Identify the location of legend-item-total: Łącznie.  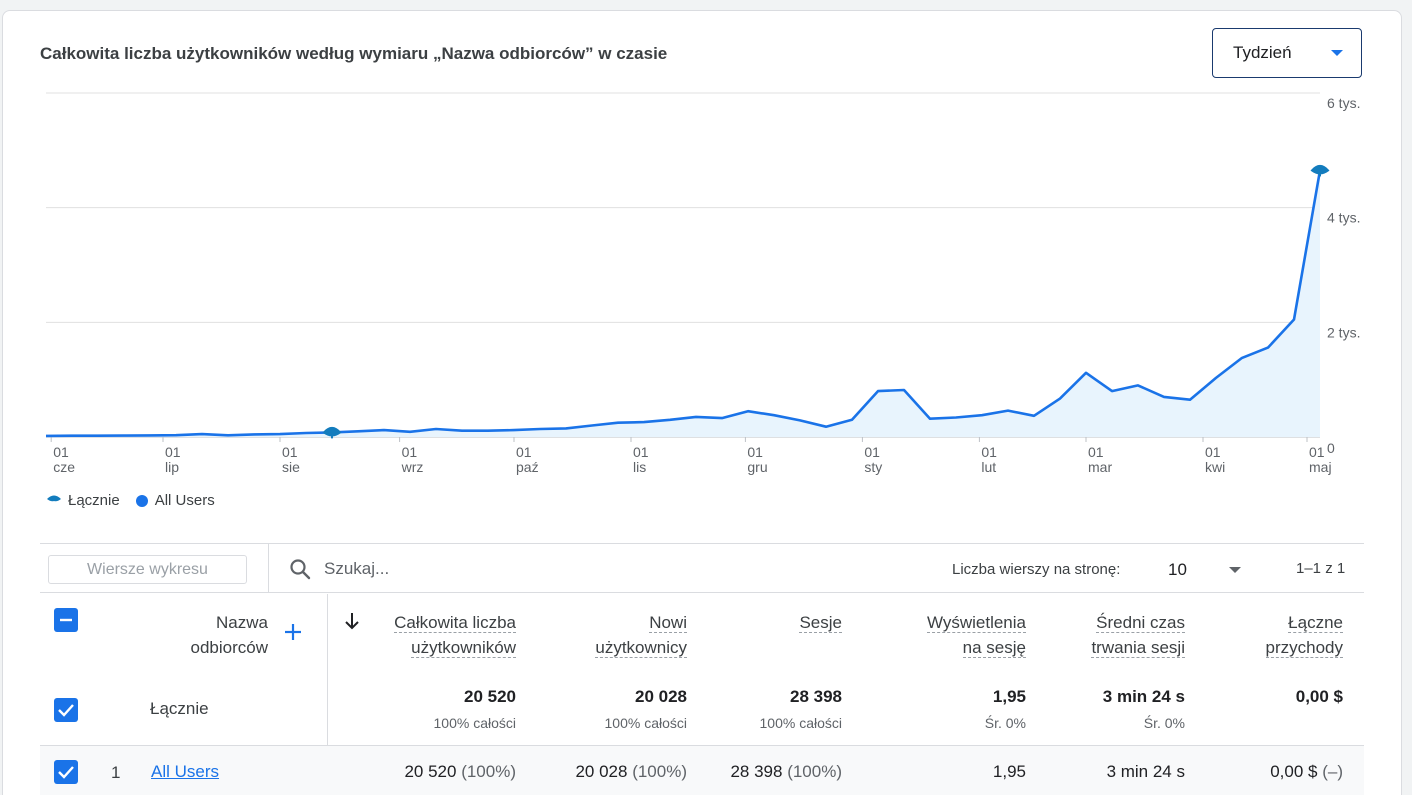
(83, 500).